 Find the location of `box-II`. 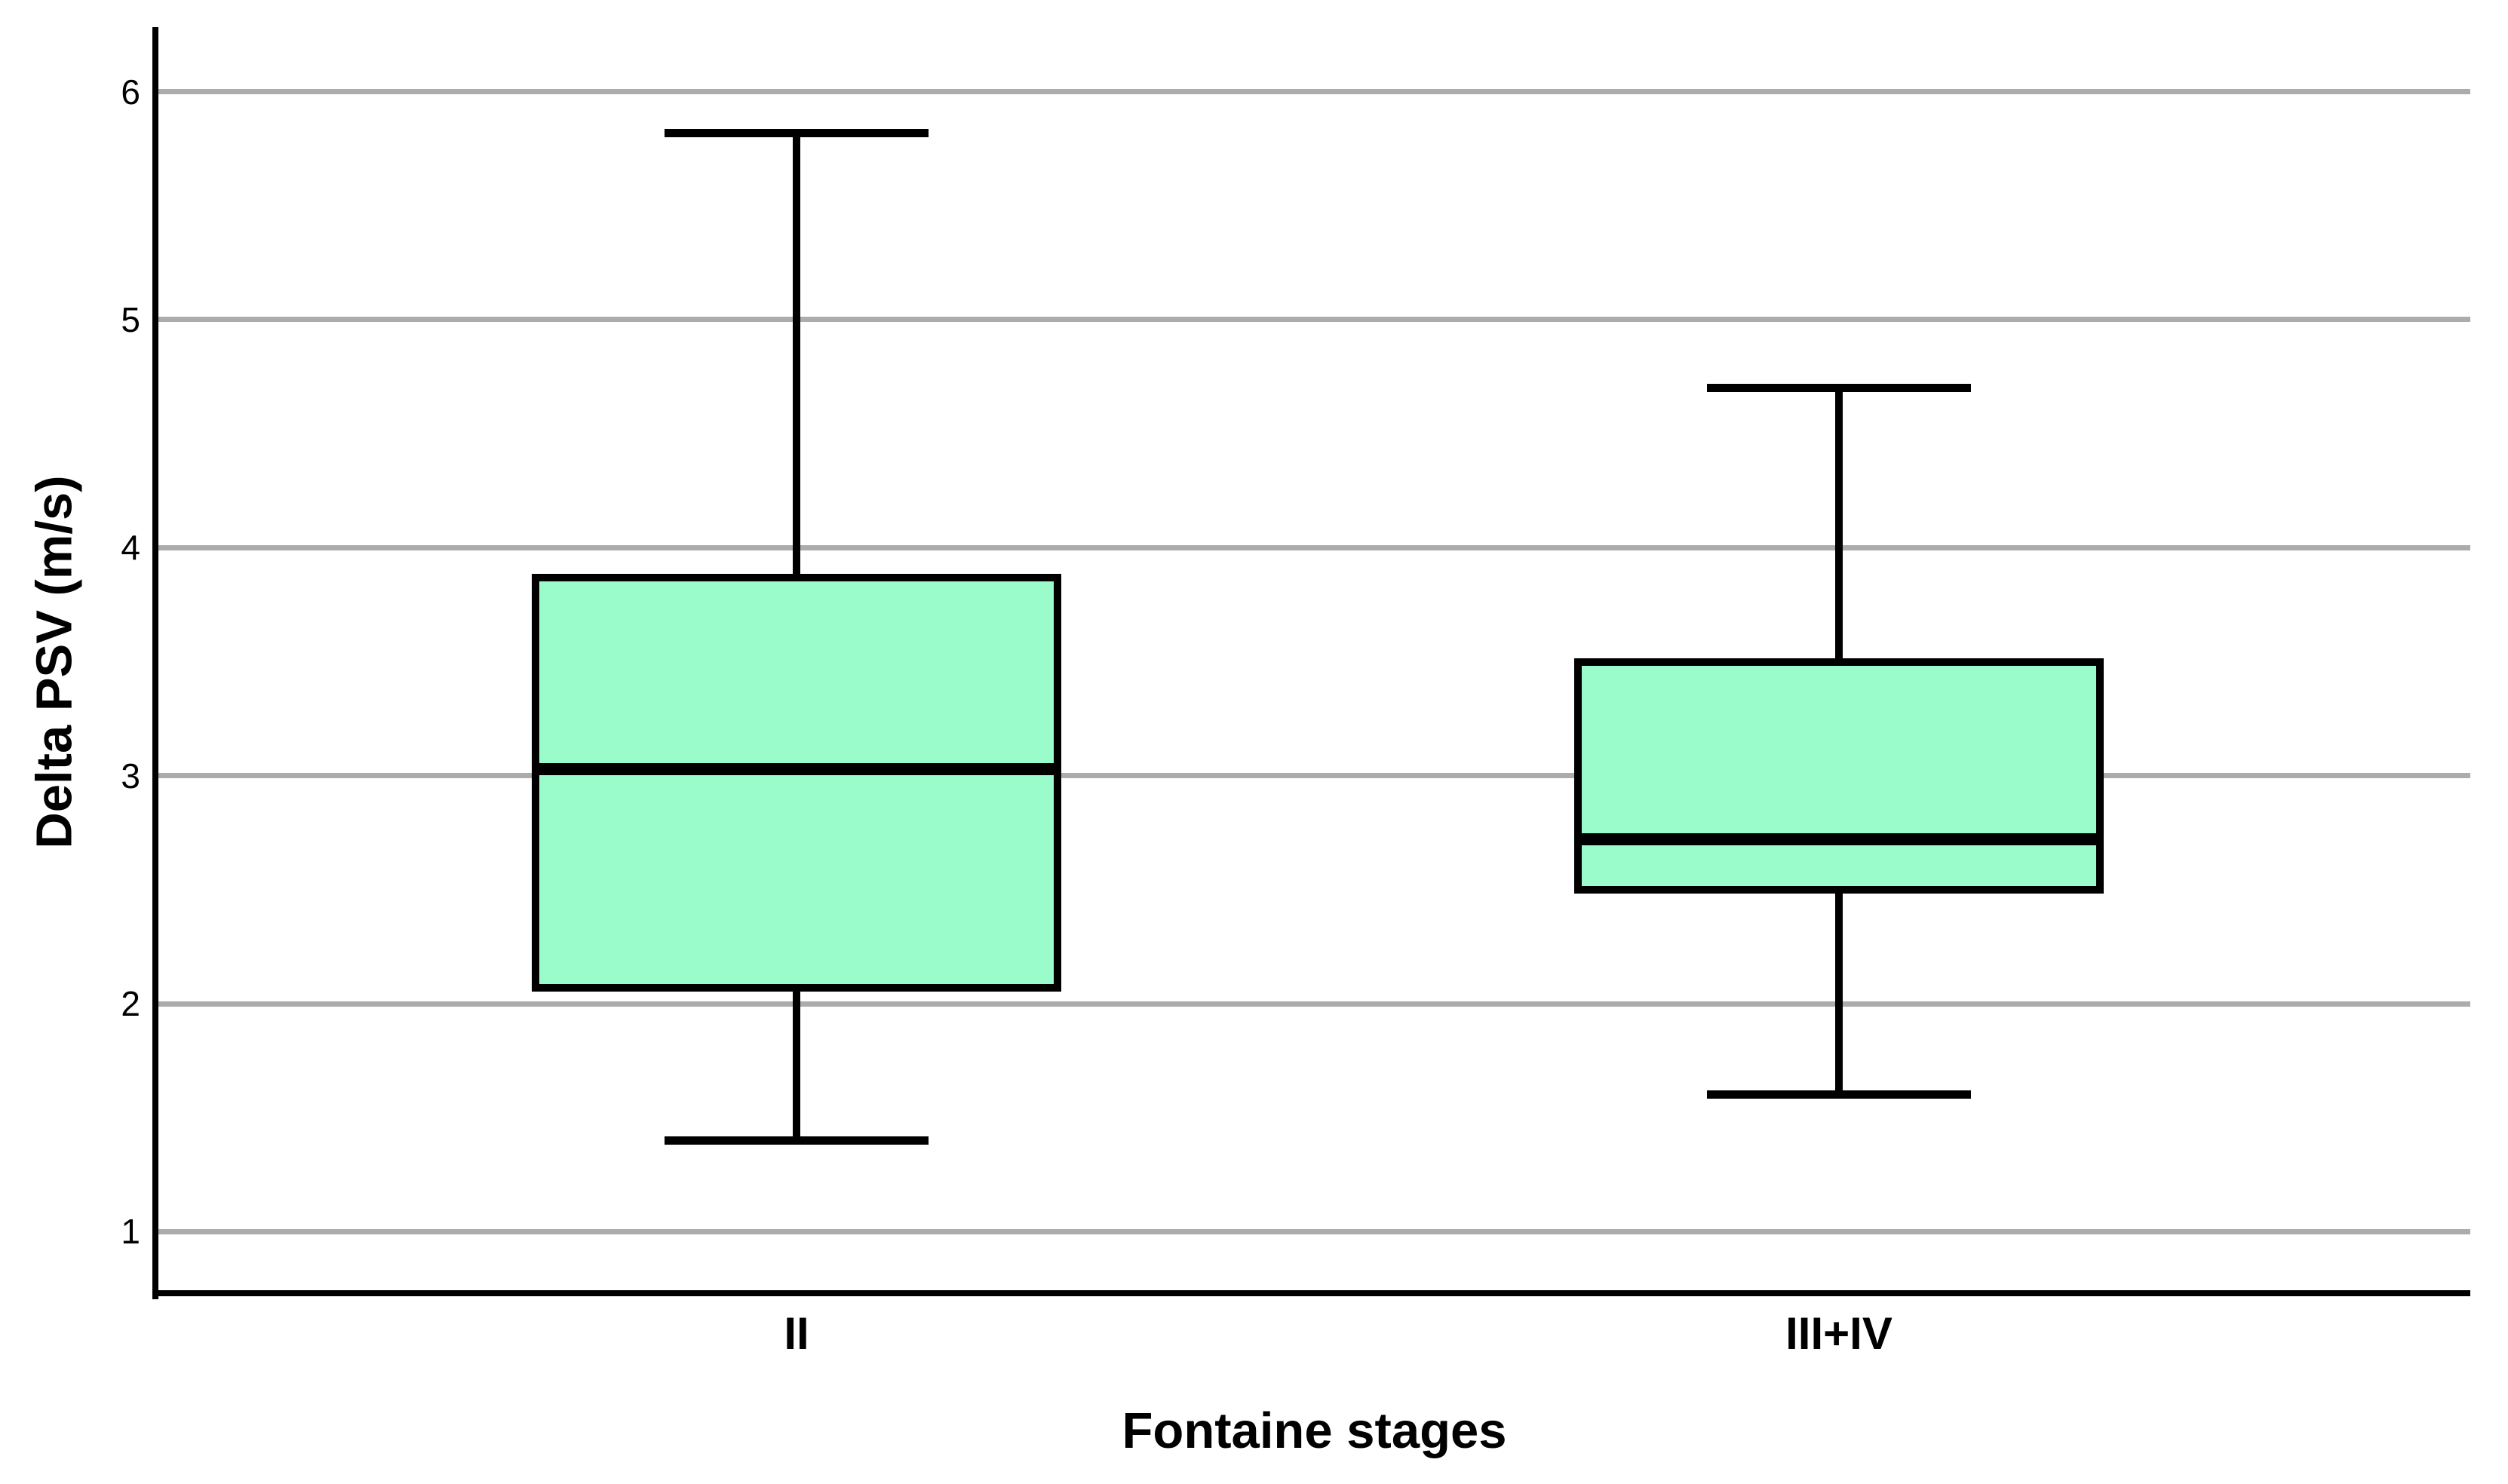

box-II is located at coordinates (796, 782).